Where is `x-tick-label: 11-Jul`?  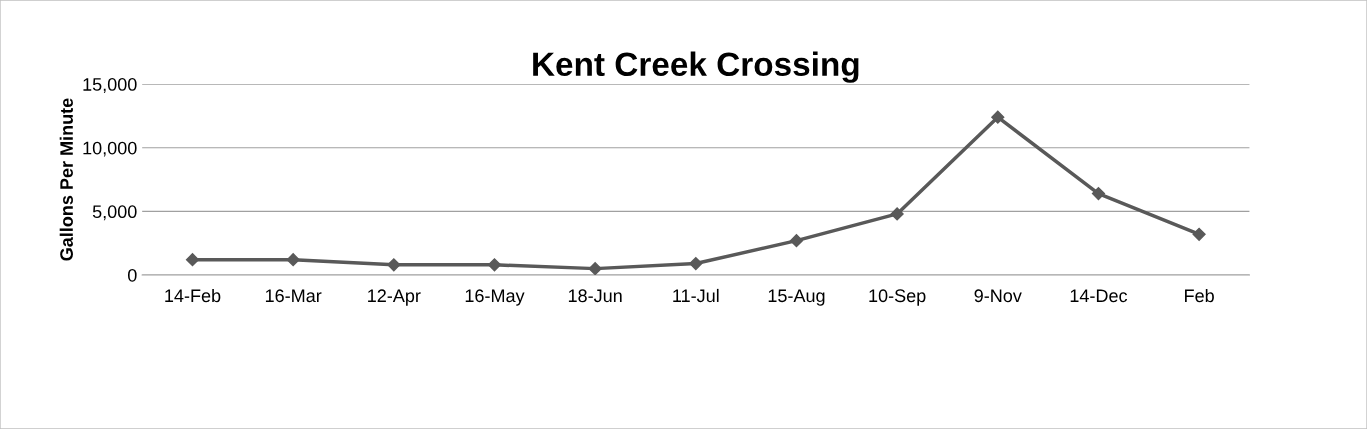 x-tick-label: 11-Jul is located at coordinates (696, 295).